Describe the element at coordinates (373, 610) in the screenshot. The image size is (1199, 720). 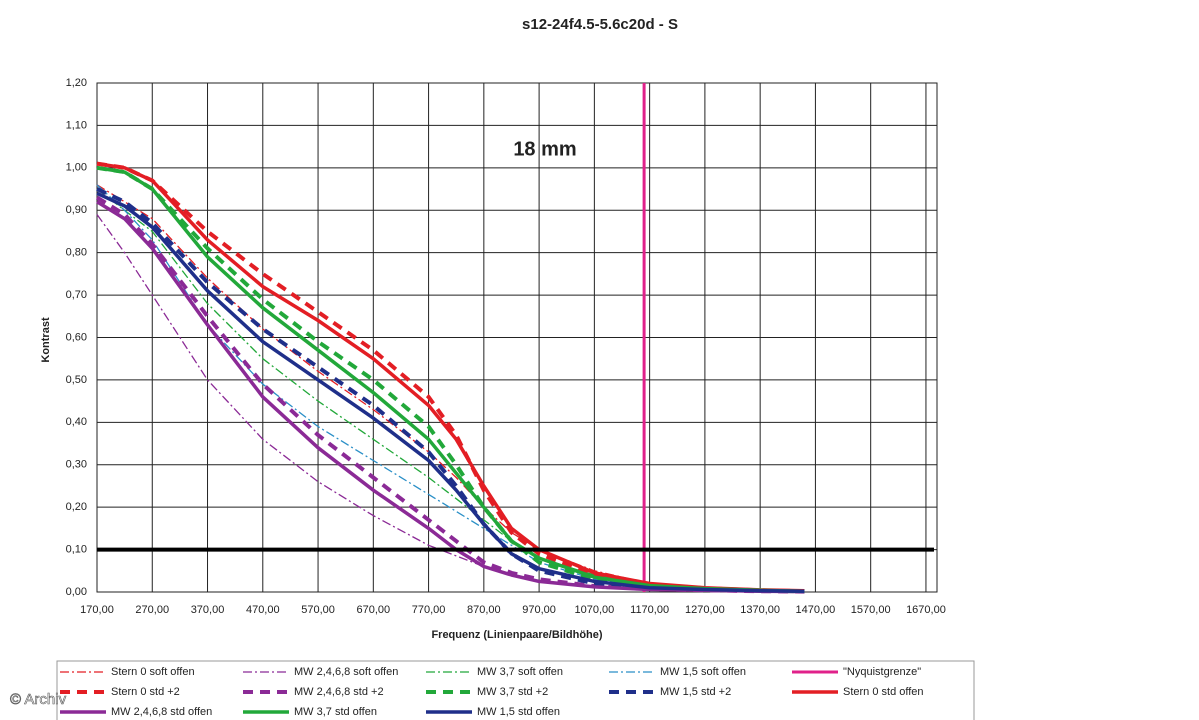
I see `x-tick-label: 670,00` at that location.